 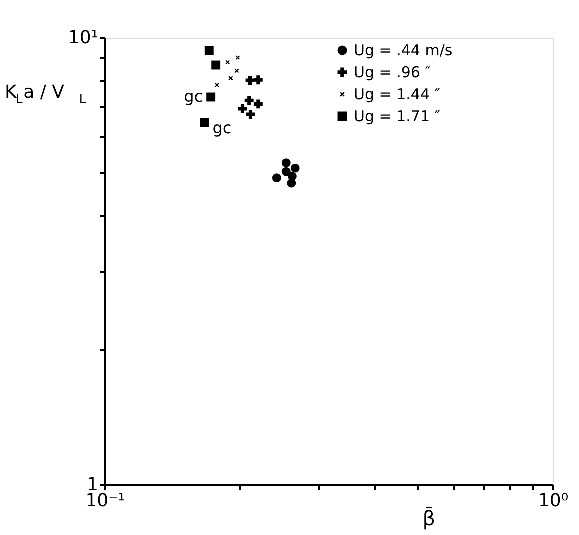 I want to click on legend-label: Ug = 1.71 ″, so click(x=397, y=117).